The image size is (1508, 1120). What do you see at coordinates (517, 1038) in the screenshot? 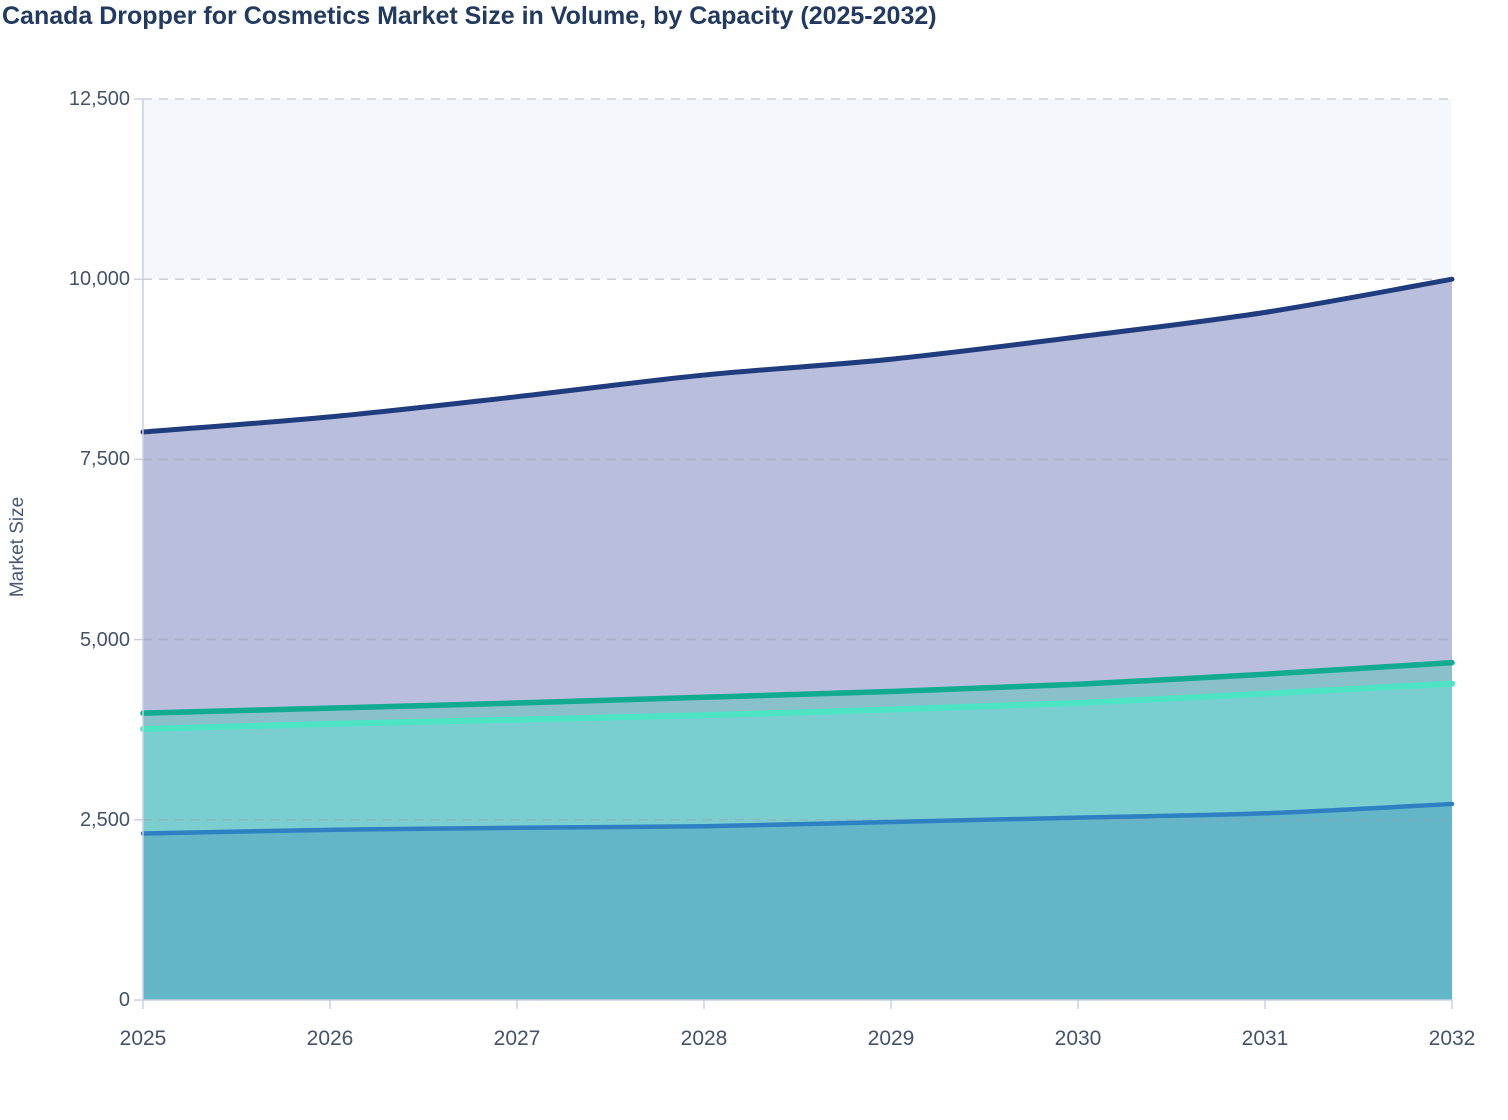
I see `x-tick-label: 2027` at bounding box center [517, 1038].